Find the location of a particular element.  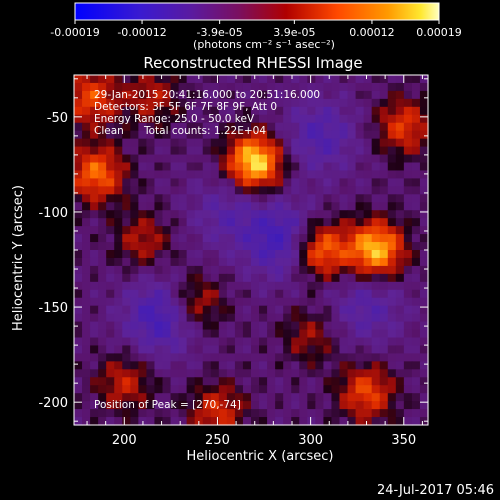

peak-position-text: Position of Peak = [270,-74] is located at coordinates (167, 405).